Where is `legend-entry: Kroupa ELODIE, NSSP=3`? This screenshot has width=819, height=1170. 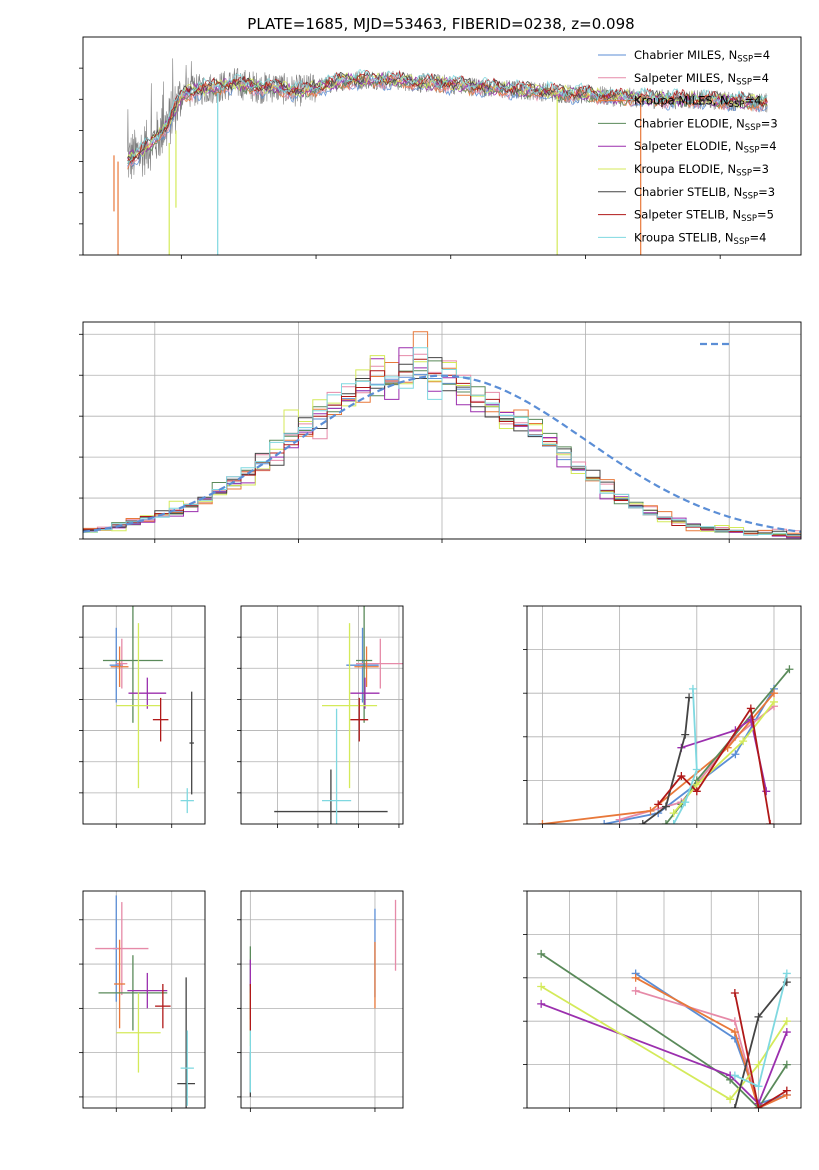
legend-entry: Kroupa ELODIE, NSSP=3 is located at coordinates (701, 170).